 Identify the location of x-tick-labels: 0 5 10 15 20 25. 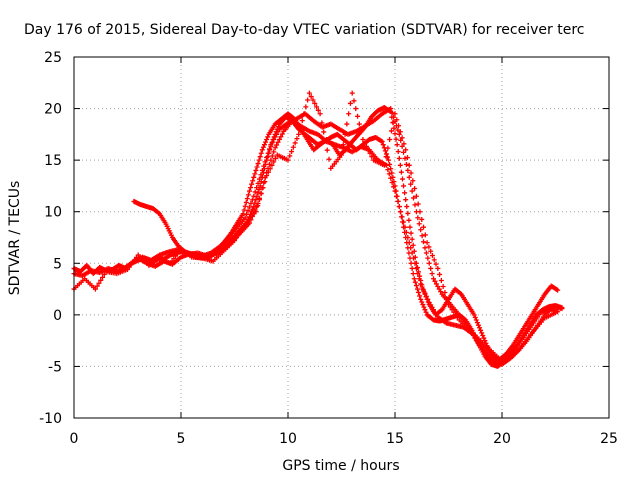
(344, 439).